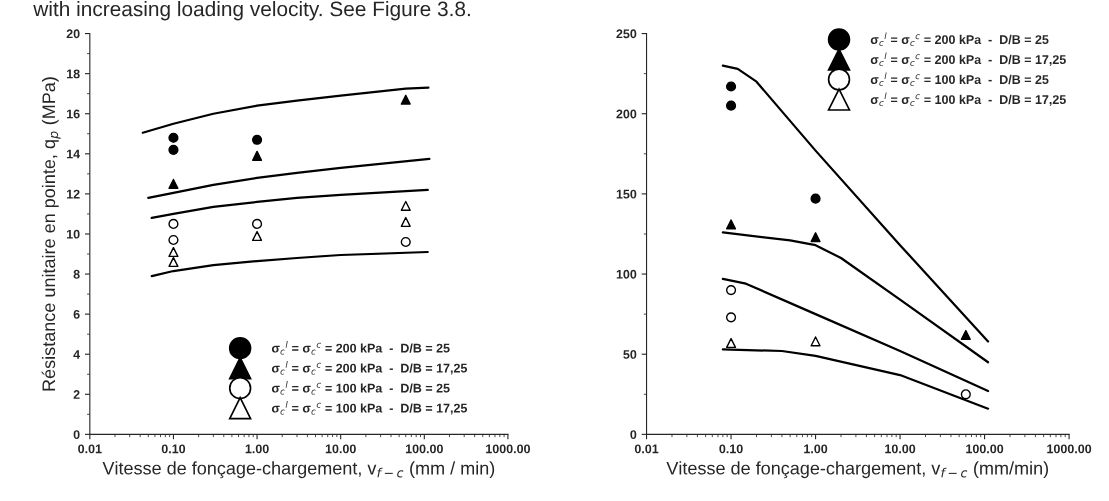 Image resolution: width=1109 pixels, height=501 pixels. Describe the element at coordinates (73, 234) in the screenshot. I see `y-tick-label: 10` at that location.